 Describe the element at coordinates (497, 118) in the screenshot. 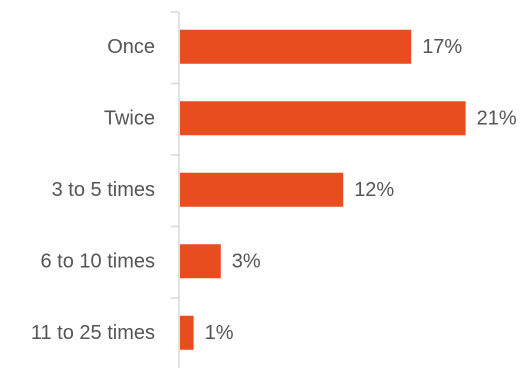

I see `value-label-twice: 21%` at that location.